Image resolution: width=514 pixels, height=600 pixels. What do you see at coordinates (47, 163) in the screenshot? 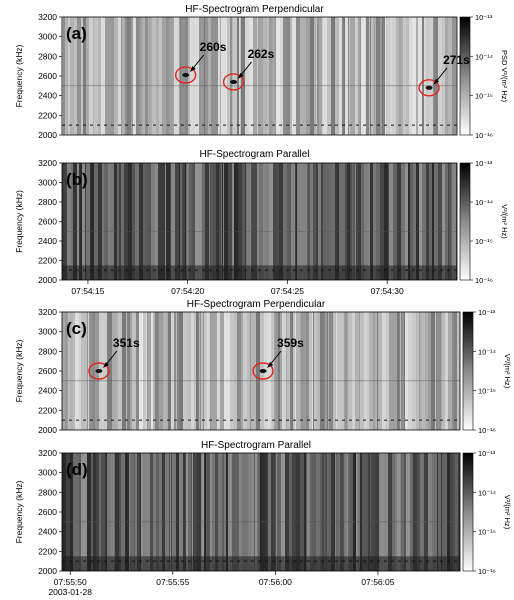
I see `y-tick-label: 3200` at bounding box center [47, 163].